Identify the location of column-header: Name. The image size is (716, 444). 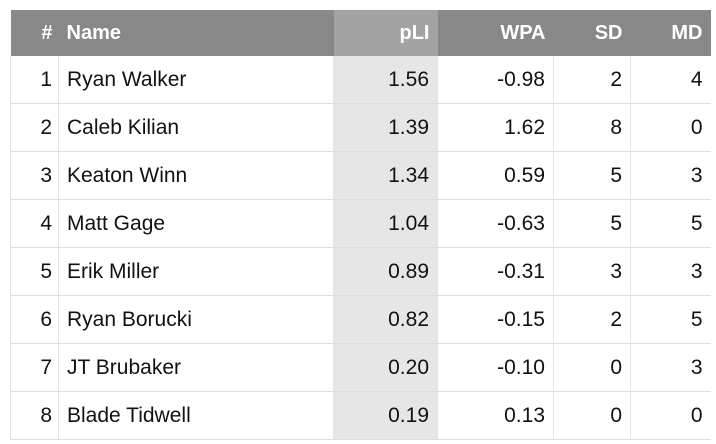
(196, 33).